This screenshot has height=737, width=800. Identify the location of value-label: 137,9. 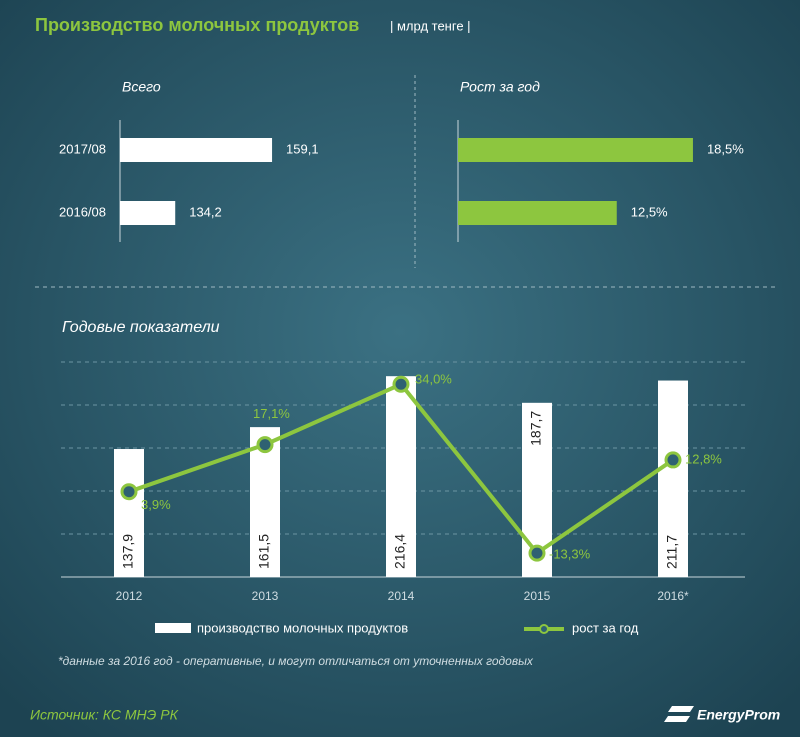
(128, 551).